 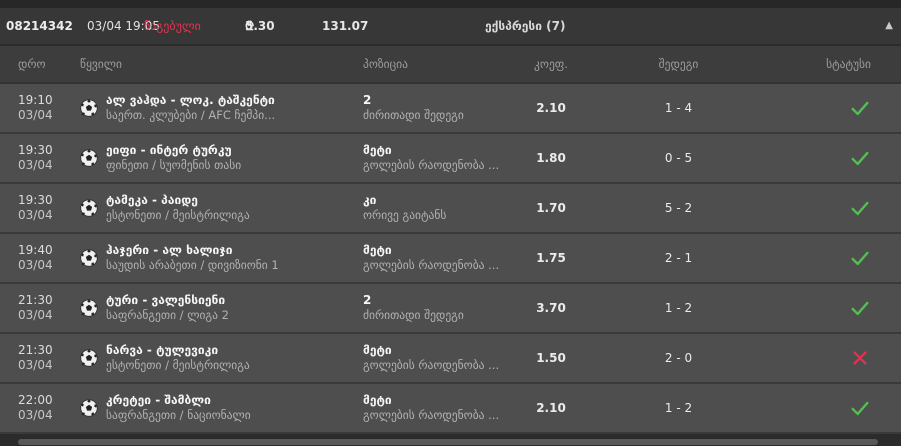 I want to click on top-strip, so click(x=450, y=4).